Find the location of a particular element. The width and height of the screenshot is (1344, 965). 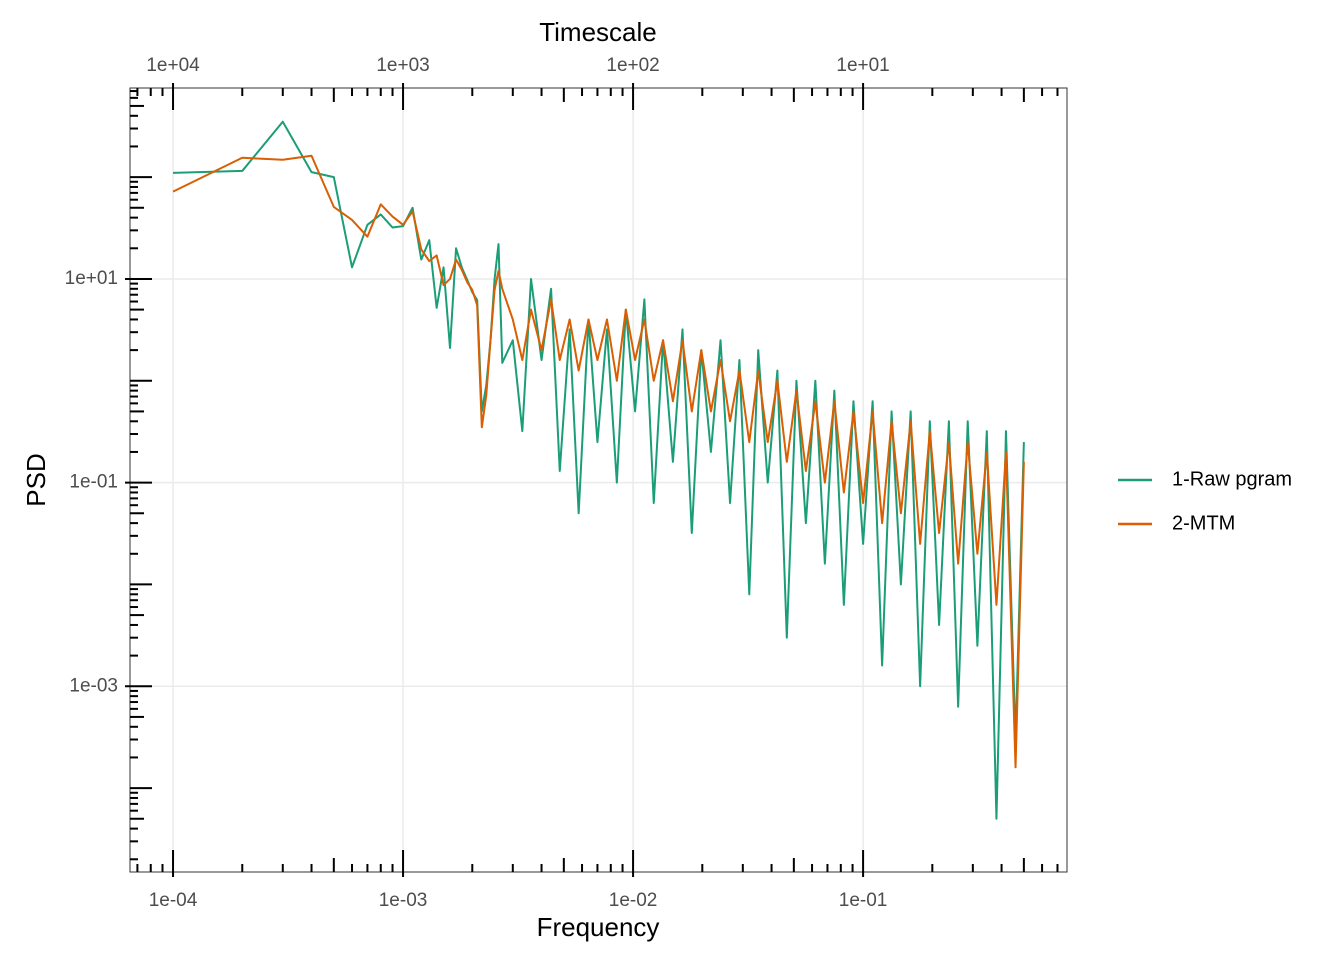

x-tick-label: 1e-02 is located at coordinates (633, 900).